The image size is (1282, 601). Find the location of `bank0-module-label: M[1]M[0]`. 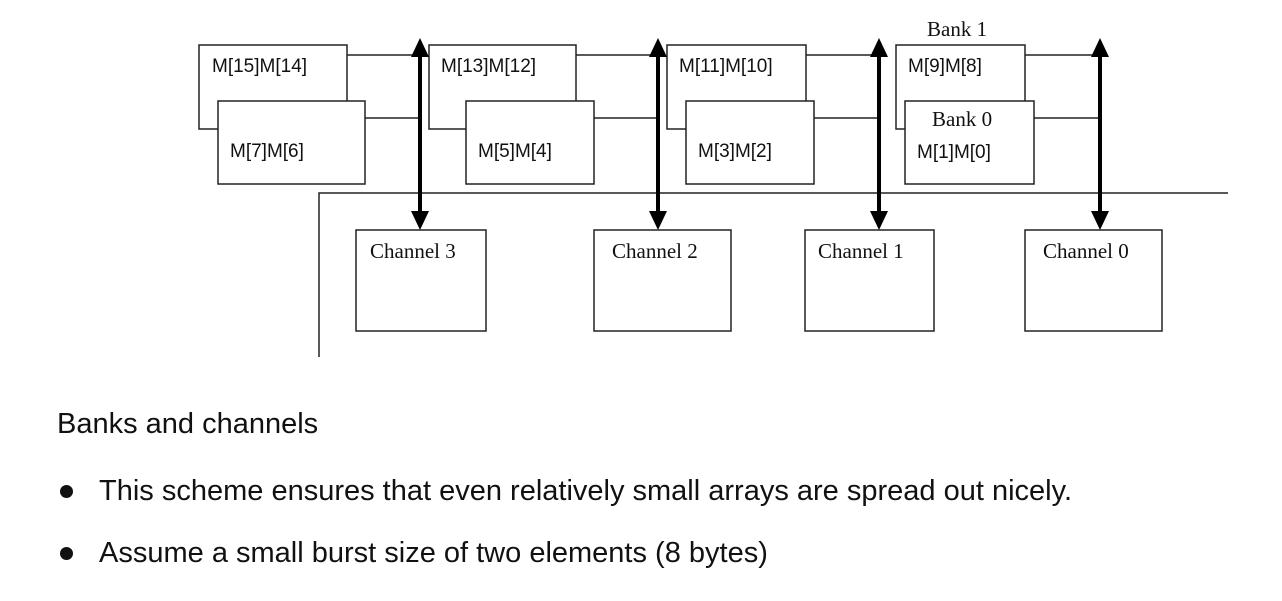

bank0-module-label: M[1]M[0] is located at coordinates (954, 152).